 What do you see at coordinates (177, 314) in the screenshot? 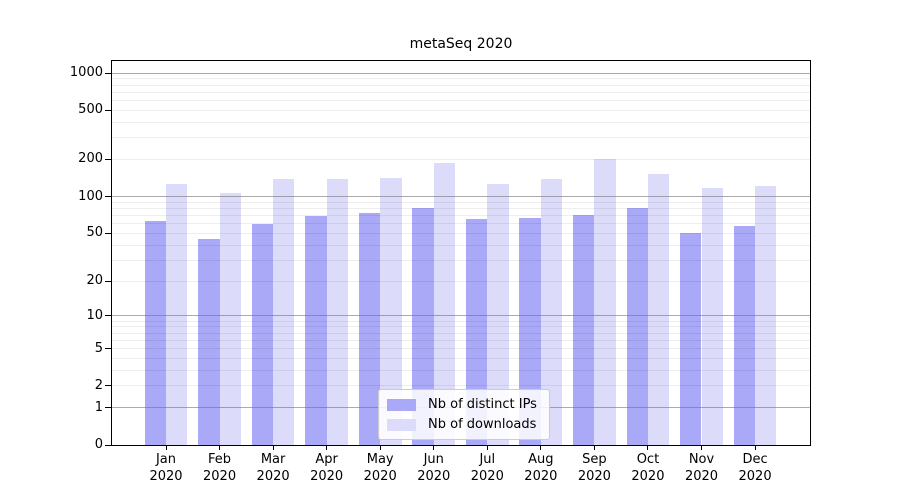
I see `bar-downloads-jan` at bounding box center [177, 314].